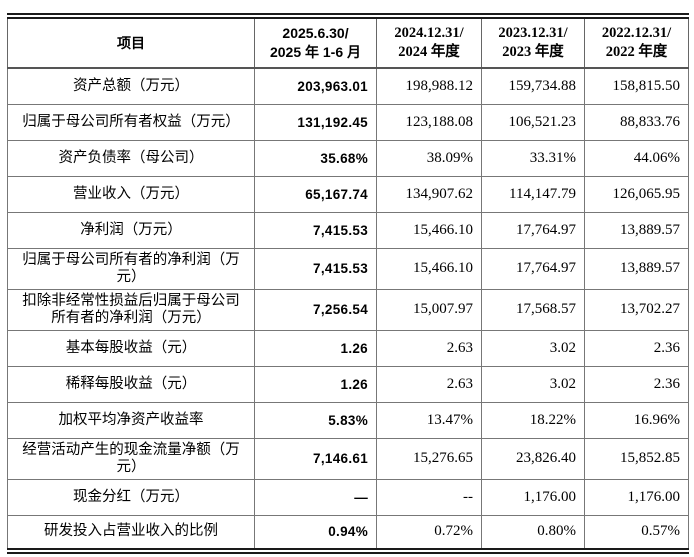 Image resolution: width=694 pixels, height=557 pixels. I want to click on col-header-period-2025: 2025.6.30/ 2025 年 1-6 月, so click(315, 42).